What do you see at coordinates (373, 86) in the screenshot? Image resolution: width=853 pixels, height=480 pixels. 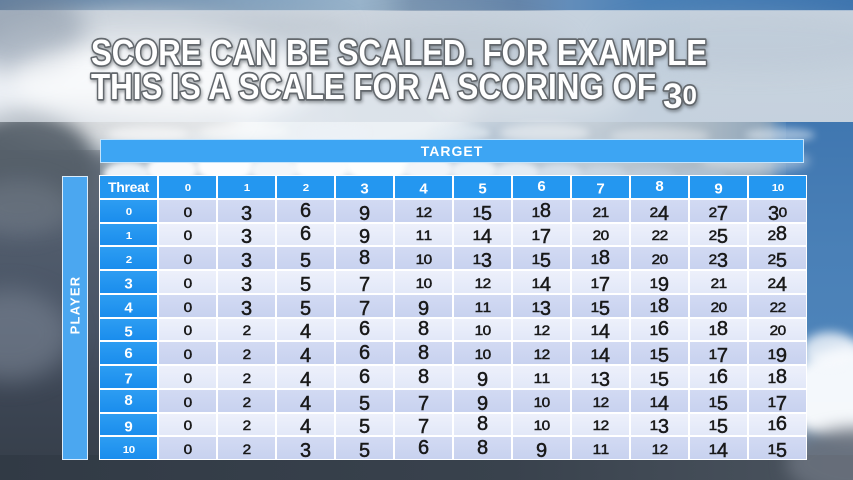 I see `svg-text:THIS IS A SCALE FOR A SCORING: THIS IS A SCALE FOR A SCORING OF` at bounding box center [373, 86].